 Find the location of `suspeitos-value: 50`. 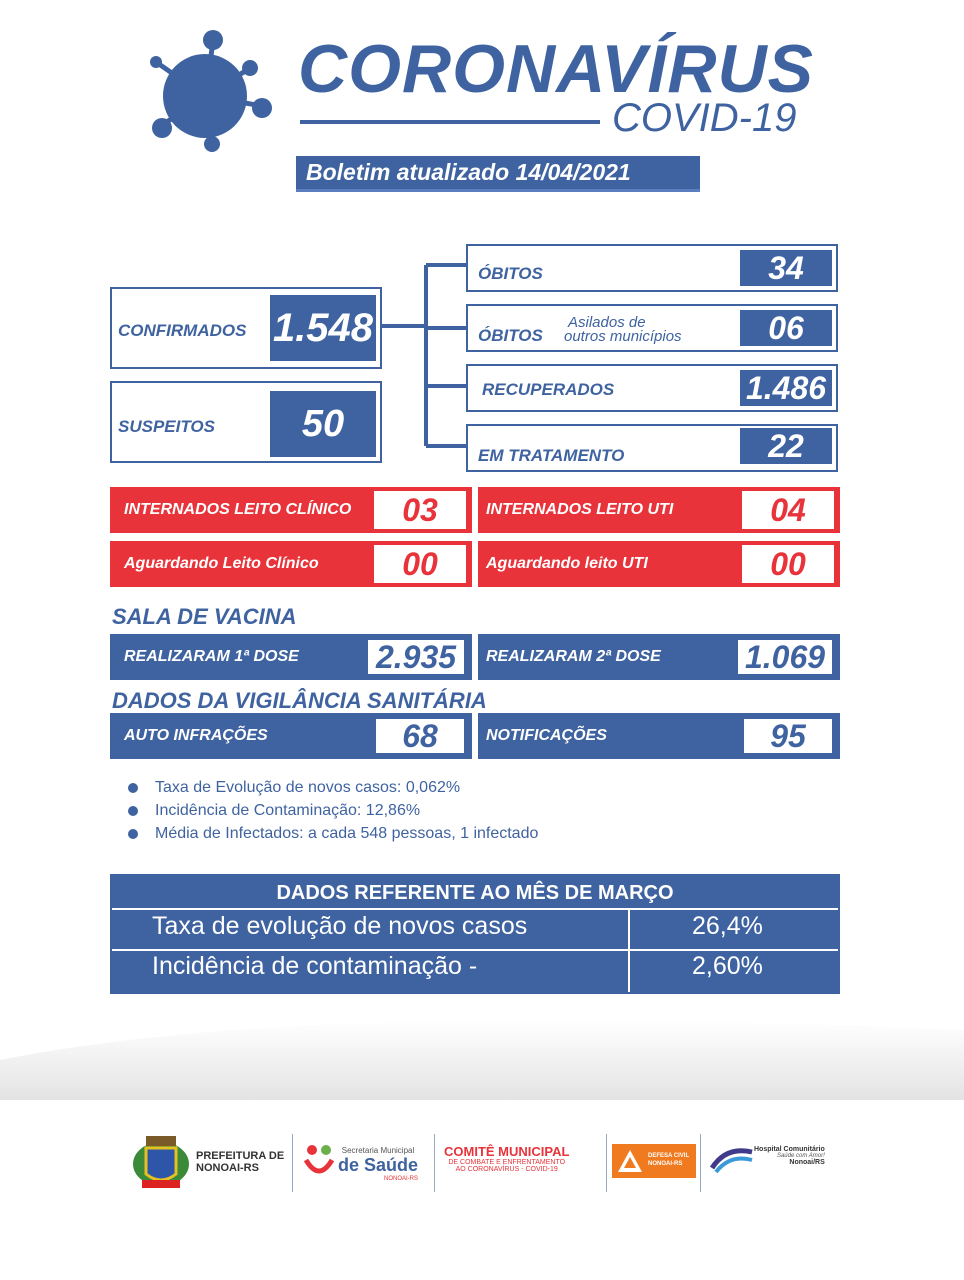

suspeitos-value: 50 is located at coordinates (323, 424).